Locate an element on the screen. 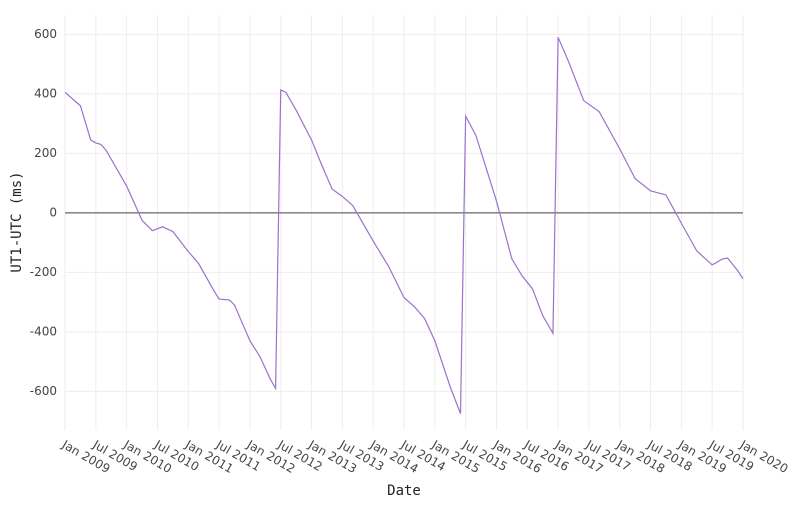  y-tick-label: -400 is located at coordinates (43, 331).